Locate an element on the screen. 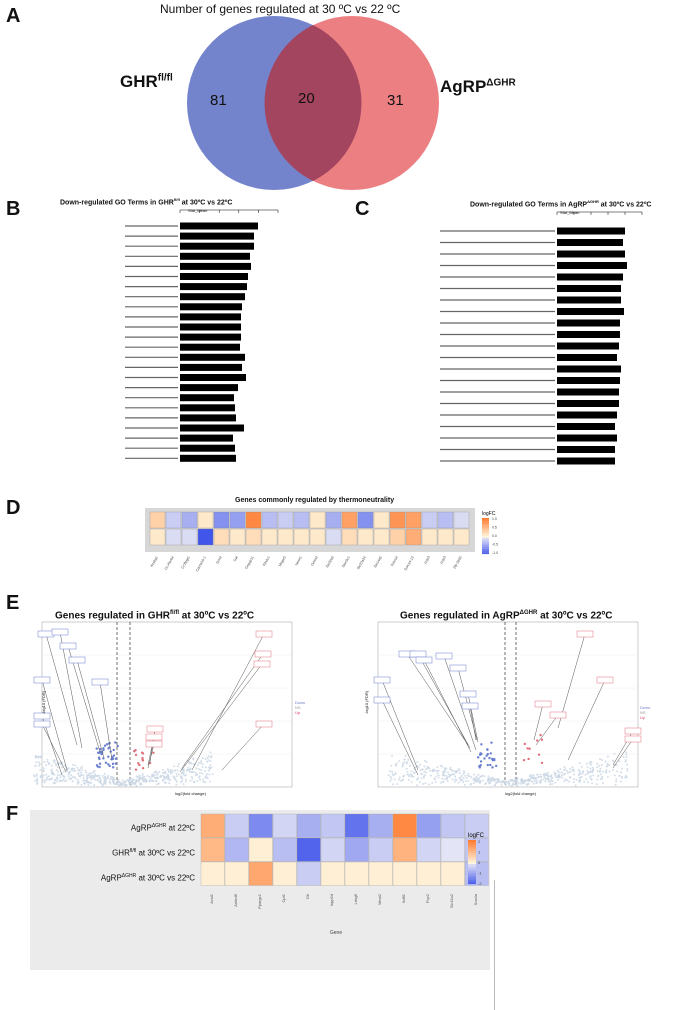 The image size is (685, 1010). gene-label: Acsbg1 is located at coordinates (154, 561).